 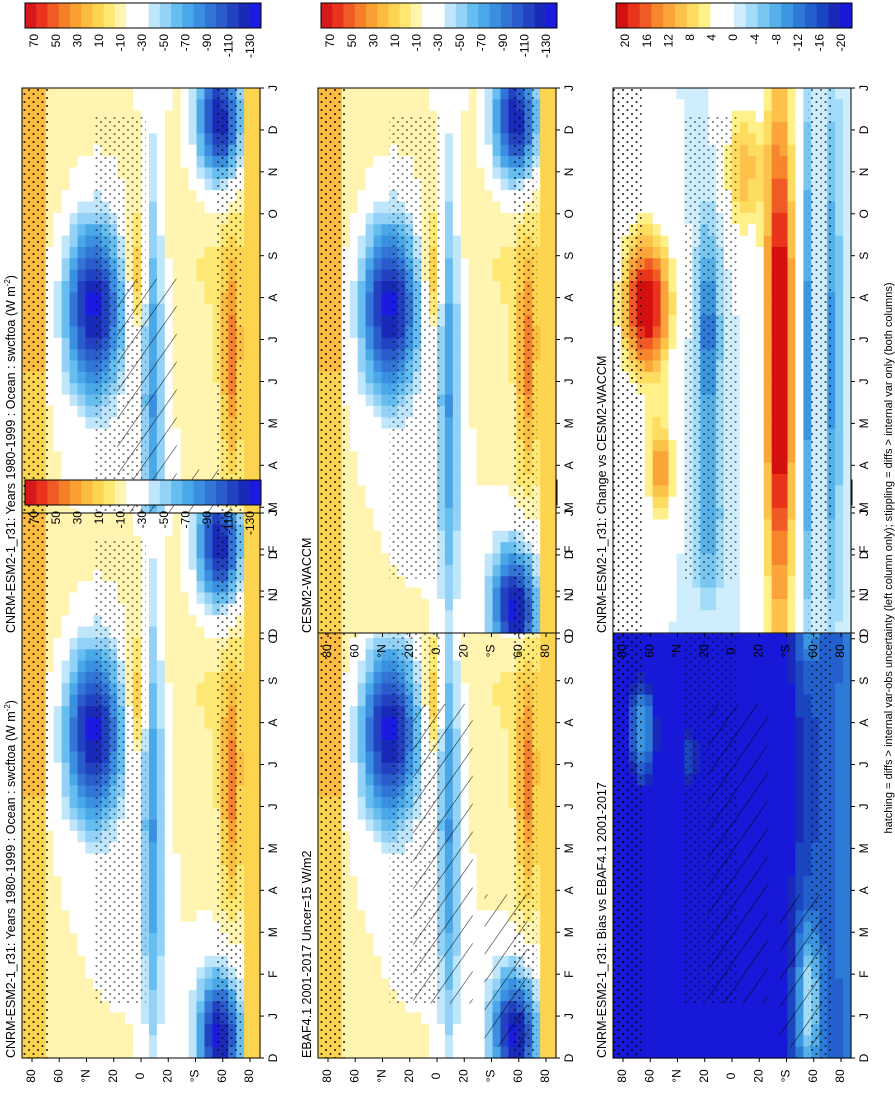 What do you see at coordinates (34, 41) in the screenshot?
I see `colorbar-tick-label: 70` at bounding box center [34, 41].